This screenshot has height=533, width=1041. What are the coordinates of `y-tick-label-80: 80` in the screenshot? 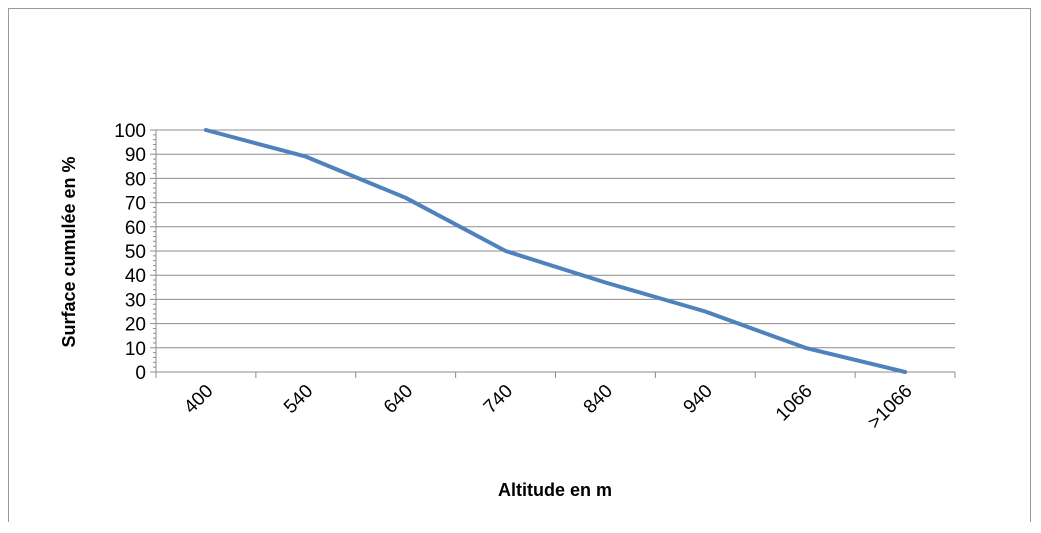 It's located at (135, 179).